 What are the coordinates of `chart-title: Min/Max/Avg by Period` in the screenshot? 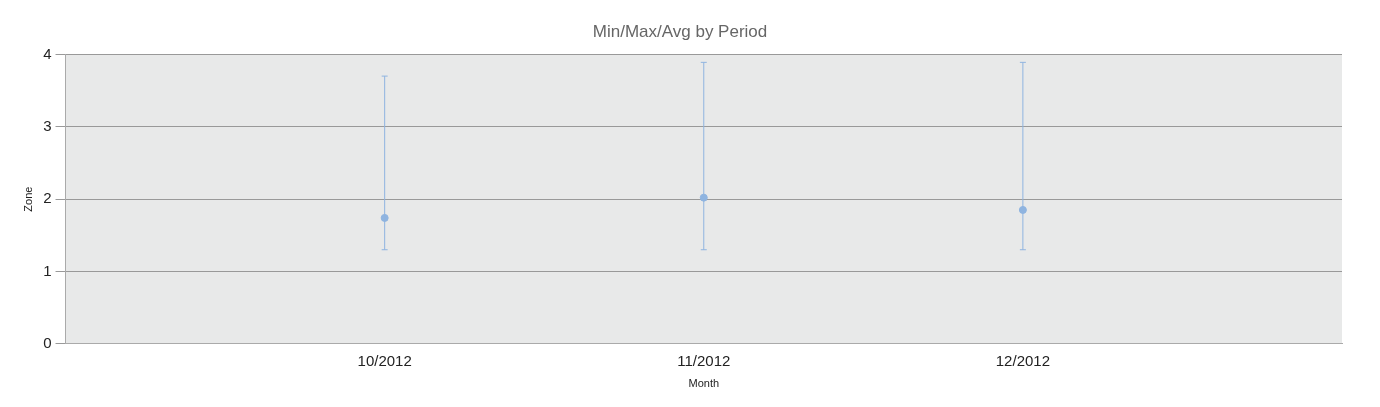 It's located at (680, 31).